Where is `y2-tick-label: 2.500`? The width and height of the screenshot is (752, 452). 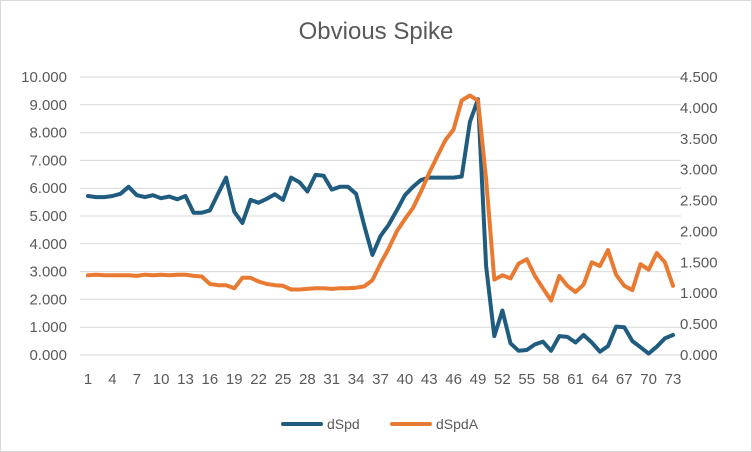
y2-tick-label: 2.500 is located at coordinates (699, 201).